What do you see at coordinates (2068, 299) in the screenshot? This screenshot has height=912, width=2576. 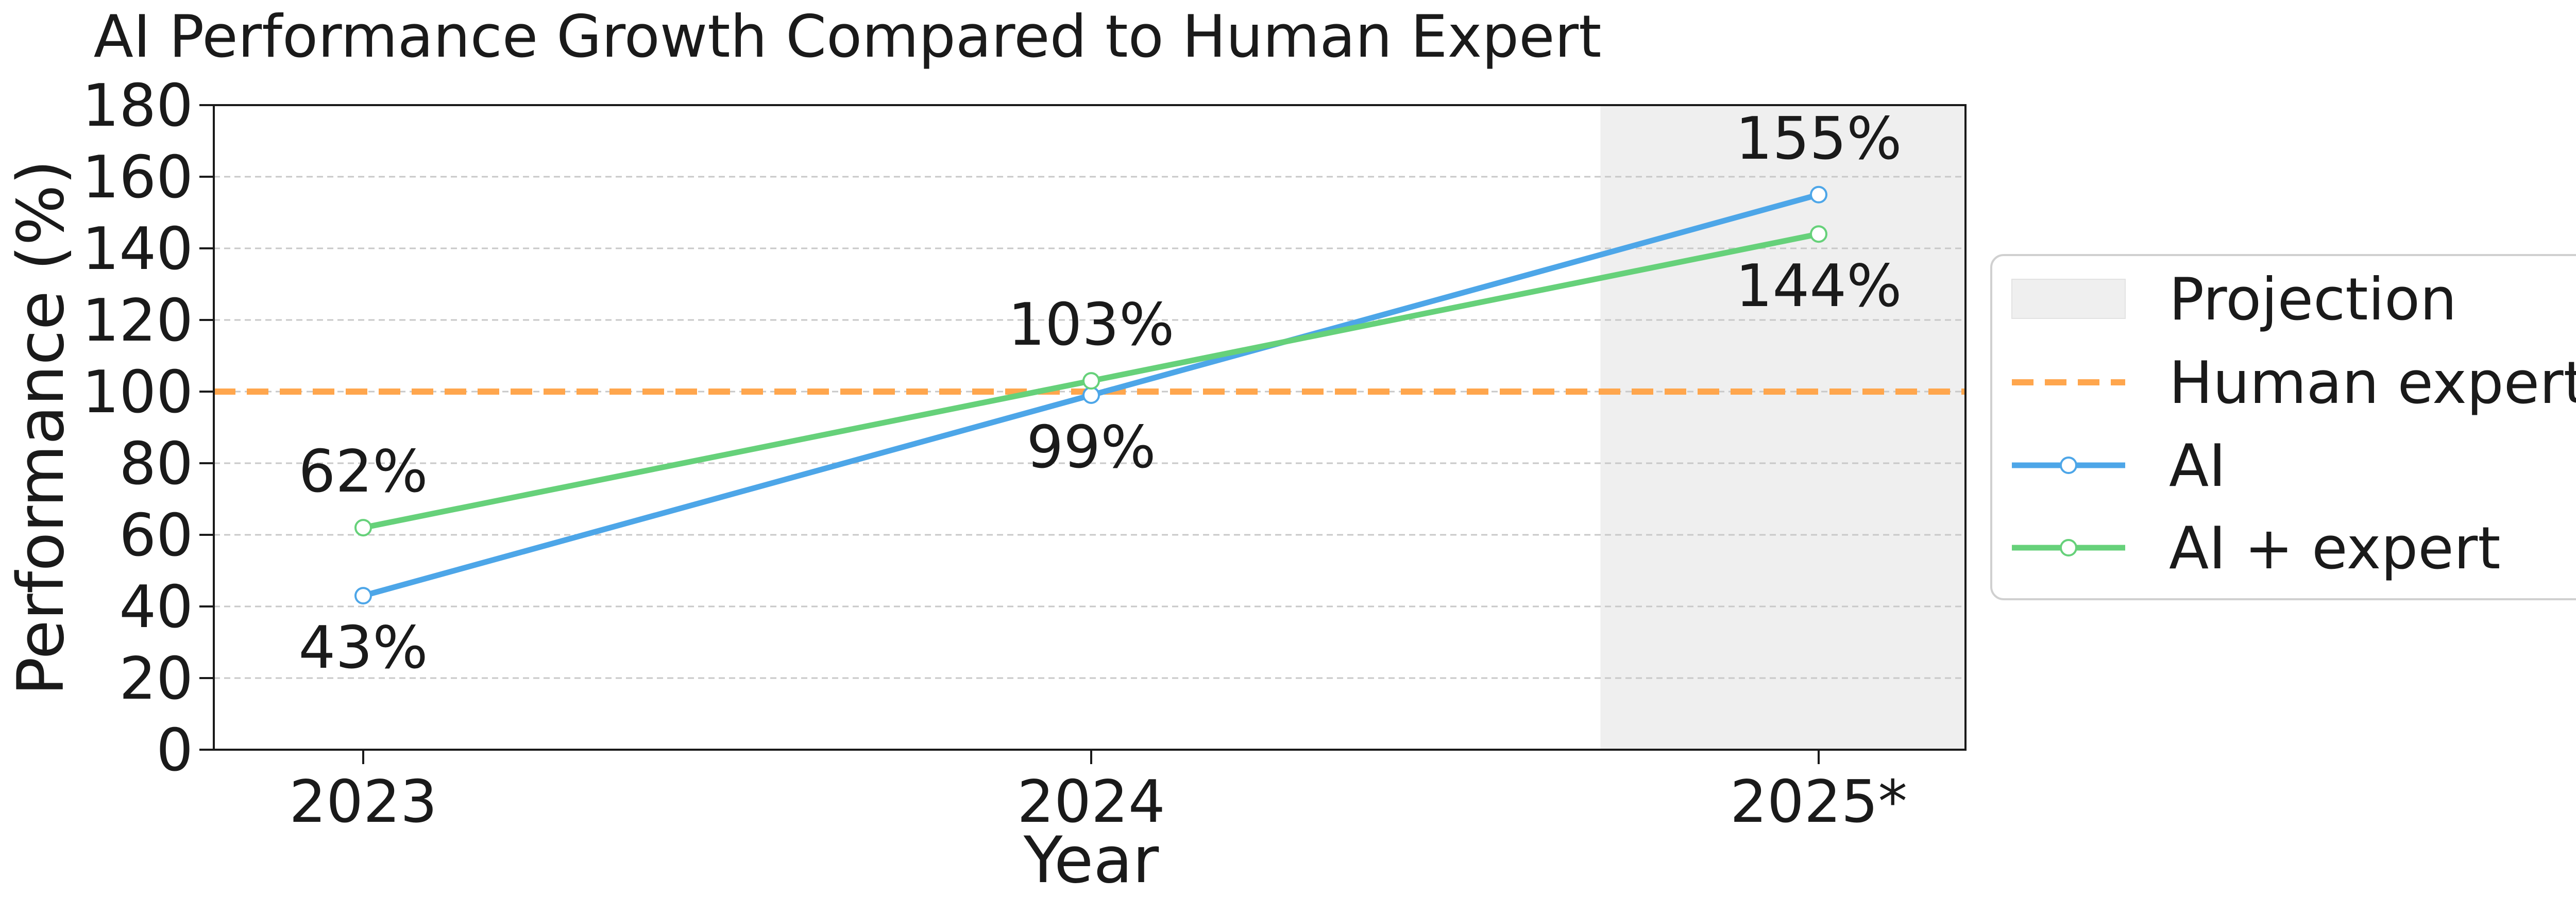 I see `legend-swatch-projection` at bounding box center [2068, 299].